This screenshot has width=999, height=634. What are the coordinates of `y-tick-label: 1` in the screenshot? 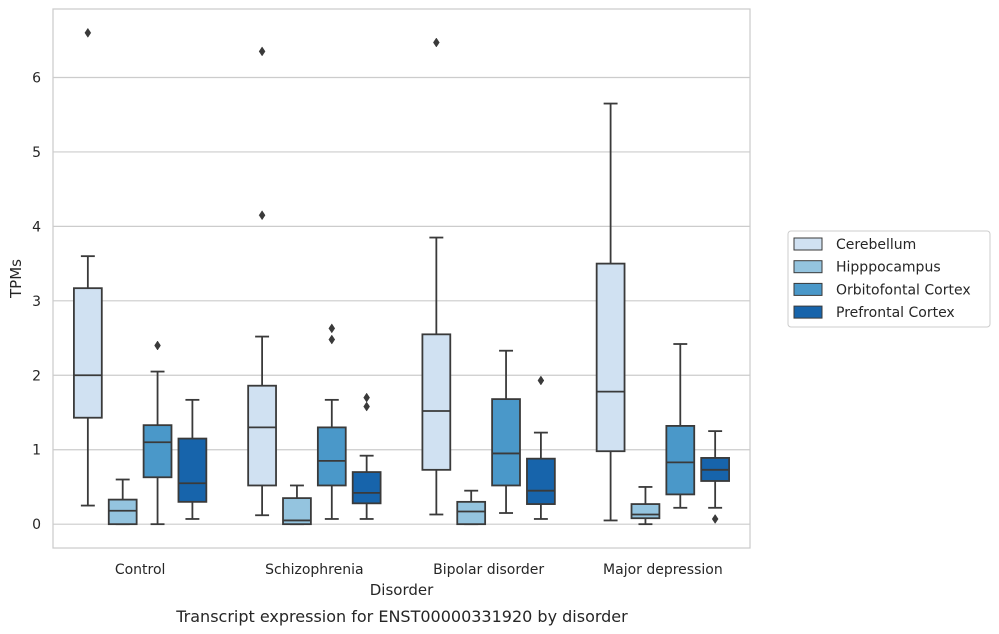 It's located at (36, 451).